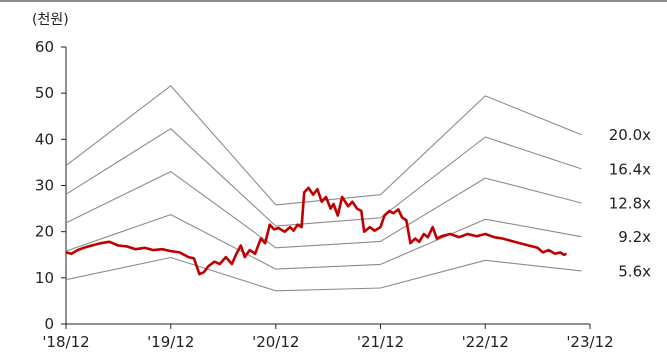  I want to click on y-axis-unit-label: (천원), so click(50, 20).